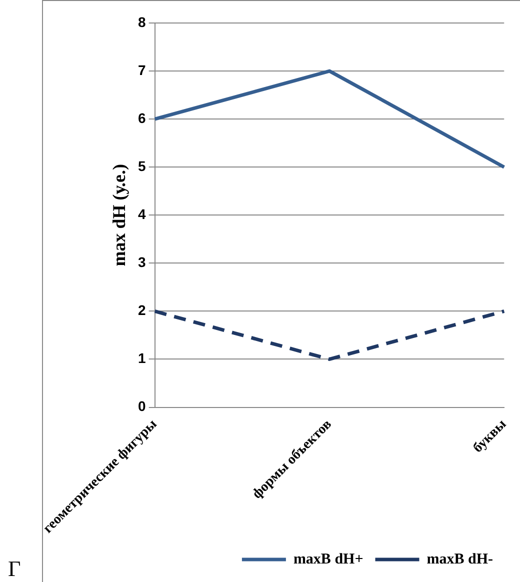  What do you see at coordinates (118, 215) in the screenshot?
I see `y-axis-title: max dH (у.е.)` at bounding box center [118, 215].